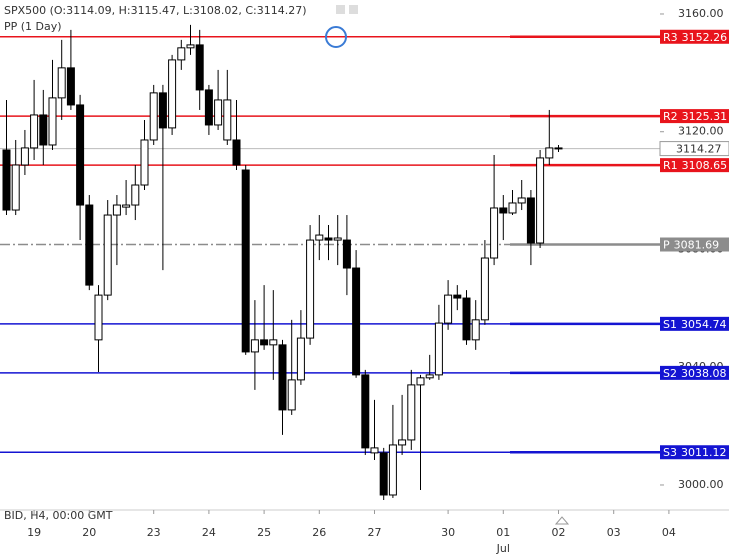  I want to click on last-price-box, so click(694, 149).